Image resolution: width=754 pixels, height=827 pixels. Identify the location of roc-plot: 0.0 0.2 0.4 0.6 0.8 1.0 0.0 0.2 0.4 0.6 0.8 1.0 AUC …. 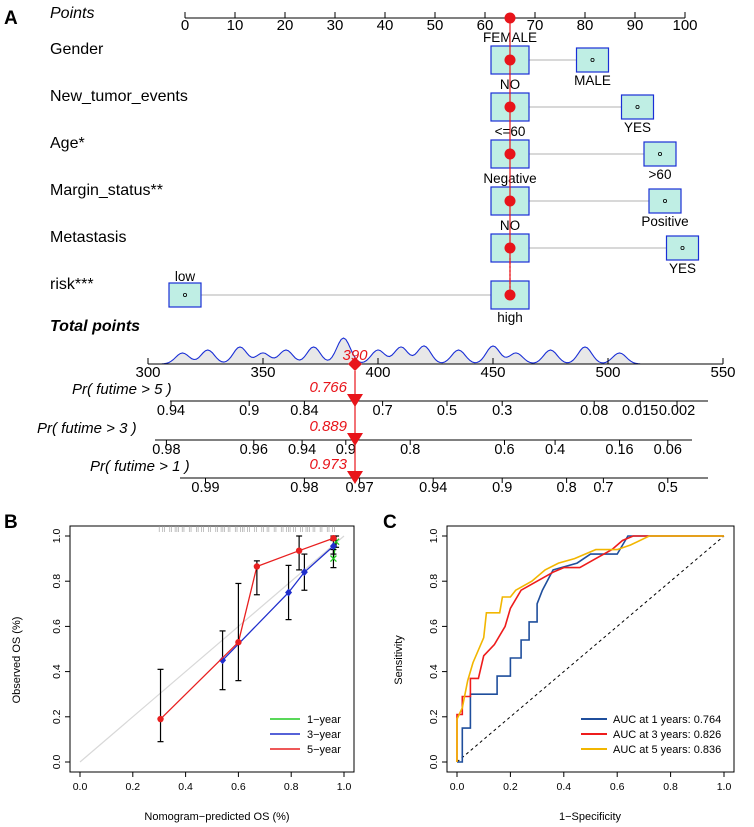
(581, 659).